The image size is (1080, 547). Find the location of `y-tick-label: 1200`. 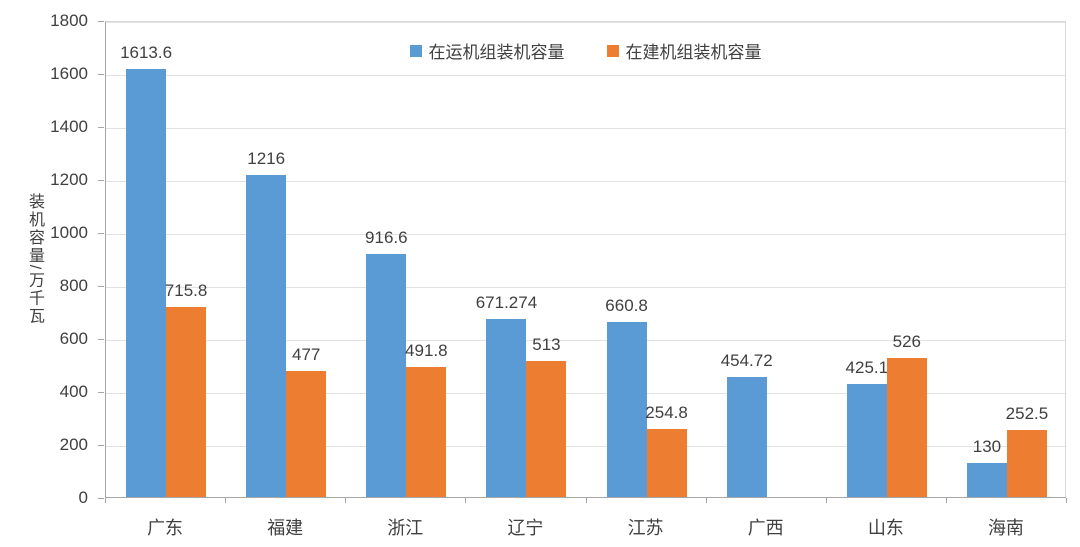

y-tick-label: 1200 is located at coordinates (69, 179).